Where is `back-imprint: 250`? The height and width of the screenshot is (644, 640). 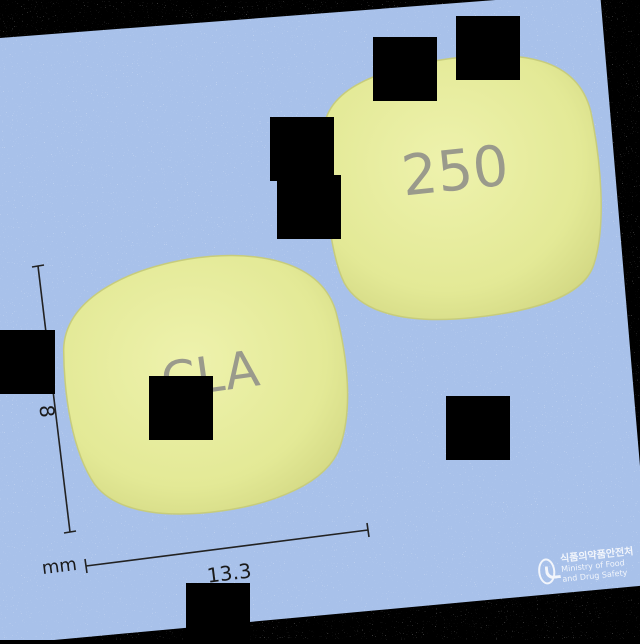 back-imprint: 250 is located at coordinates (455, 172).